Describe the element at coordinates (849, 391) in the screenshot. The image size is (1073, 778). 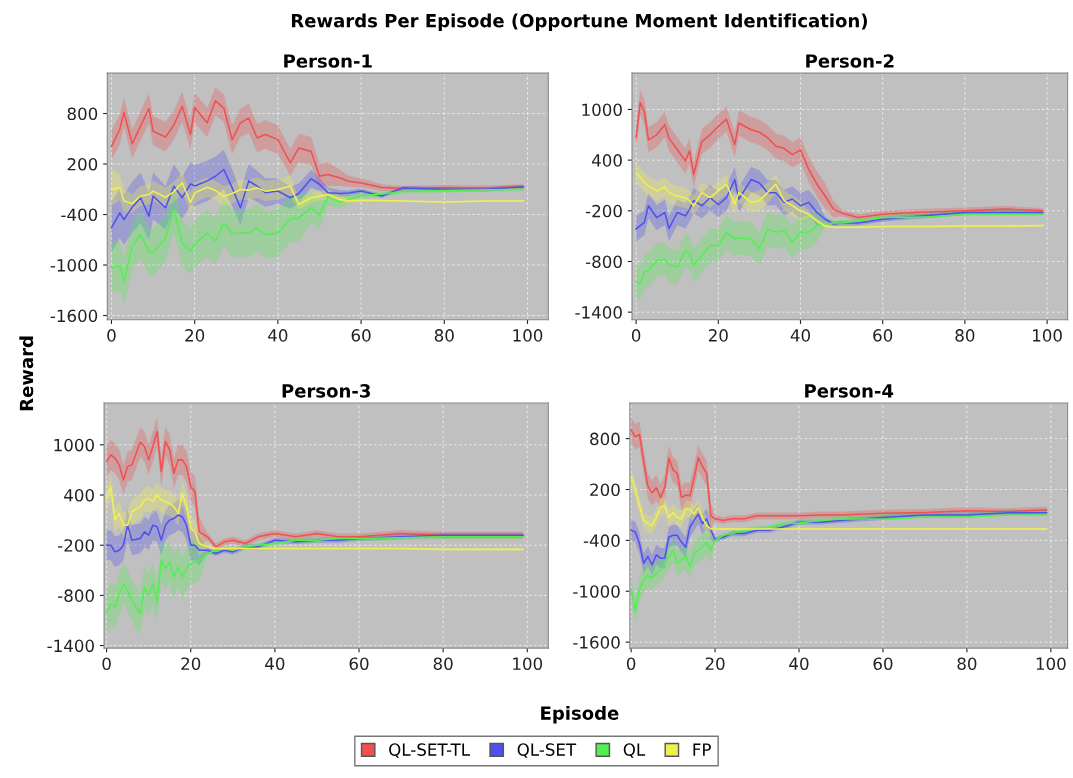
I see `chart-title: Person-4` at that location.